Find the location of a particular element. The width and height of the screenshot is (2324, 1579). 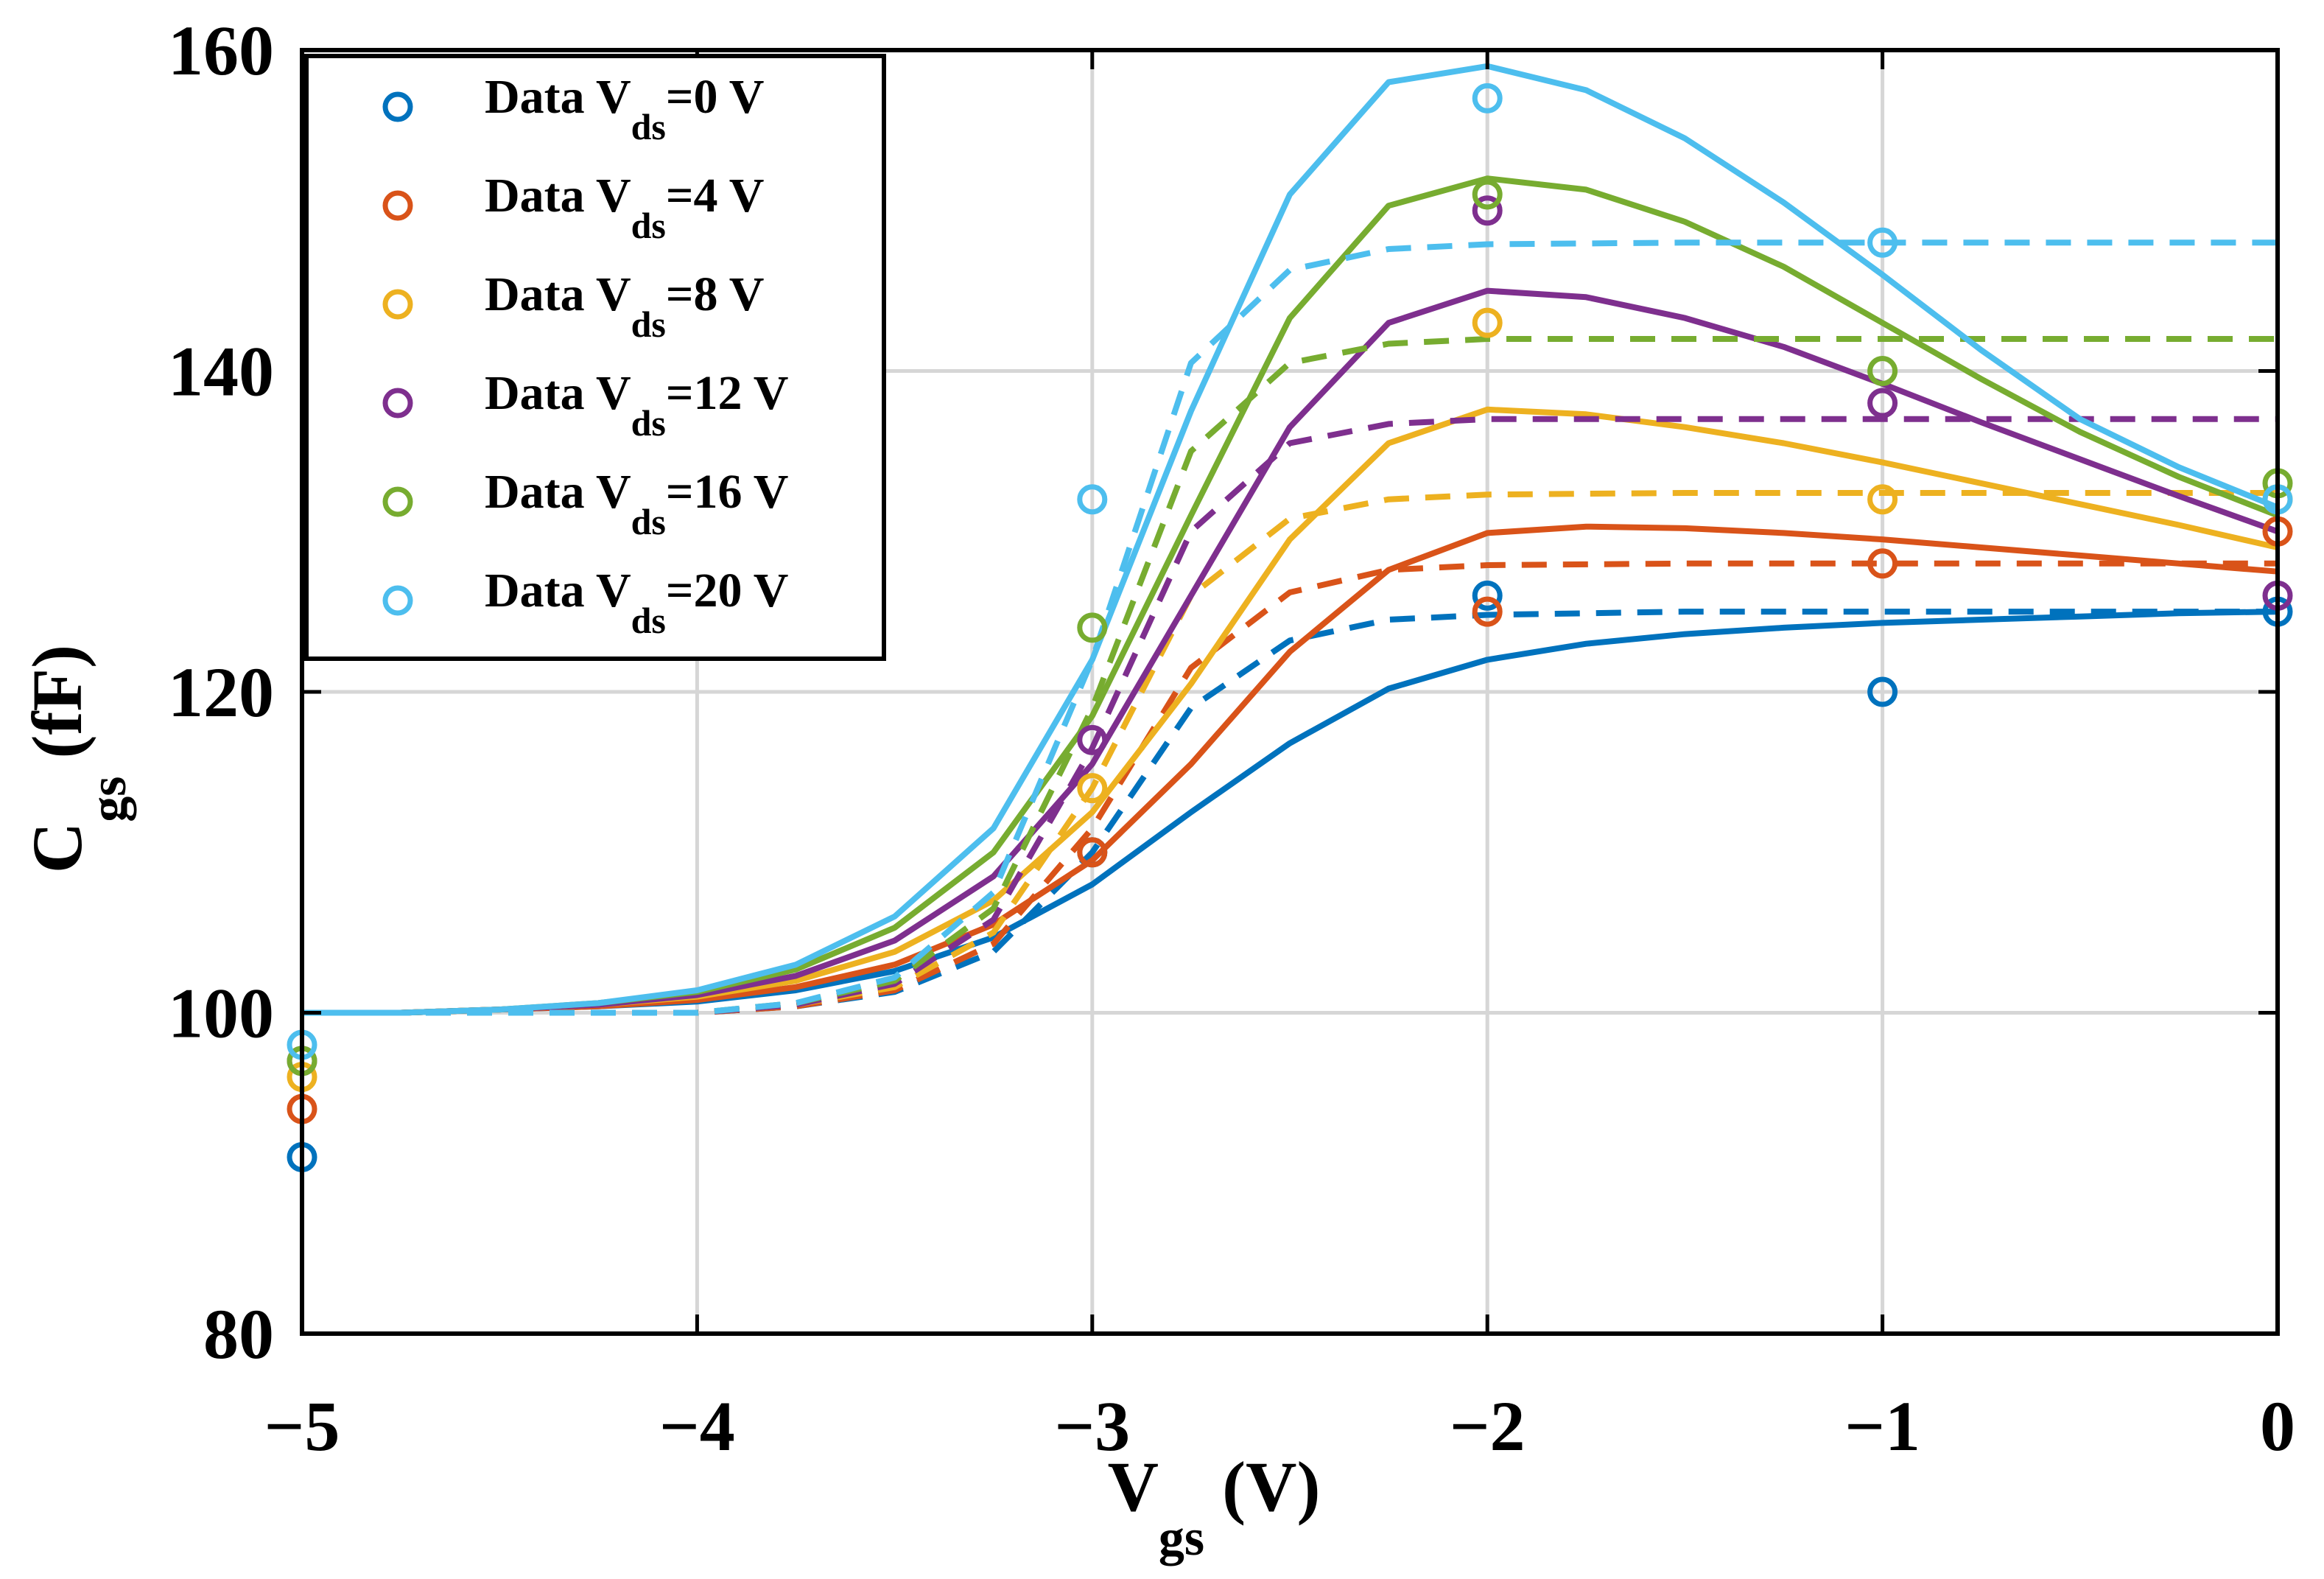

y-tick-label: 120 is located at coordinates (221, 692).